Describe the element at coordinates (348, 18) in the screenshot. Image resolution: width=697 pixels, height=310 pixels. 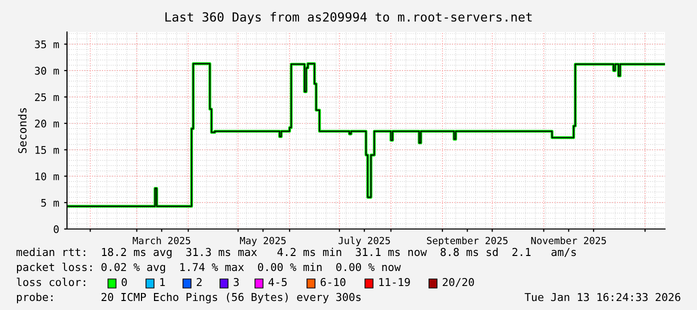
I see `chart-title: Last 360 Days from as209994 to m.root-servers.net` at that location.